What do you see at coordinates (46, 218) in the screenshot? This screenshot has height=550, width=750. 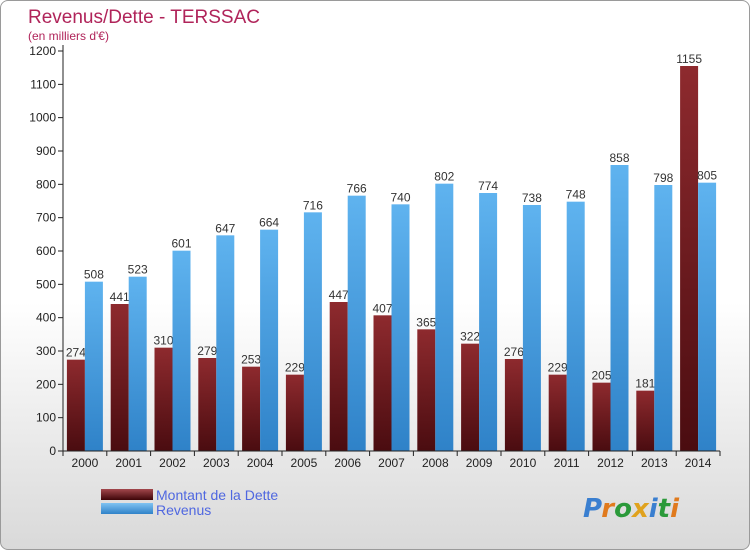 I see `y-tick-label: 700` at bounding box center [46, 218].